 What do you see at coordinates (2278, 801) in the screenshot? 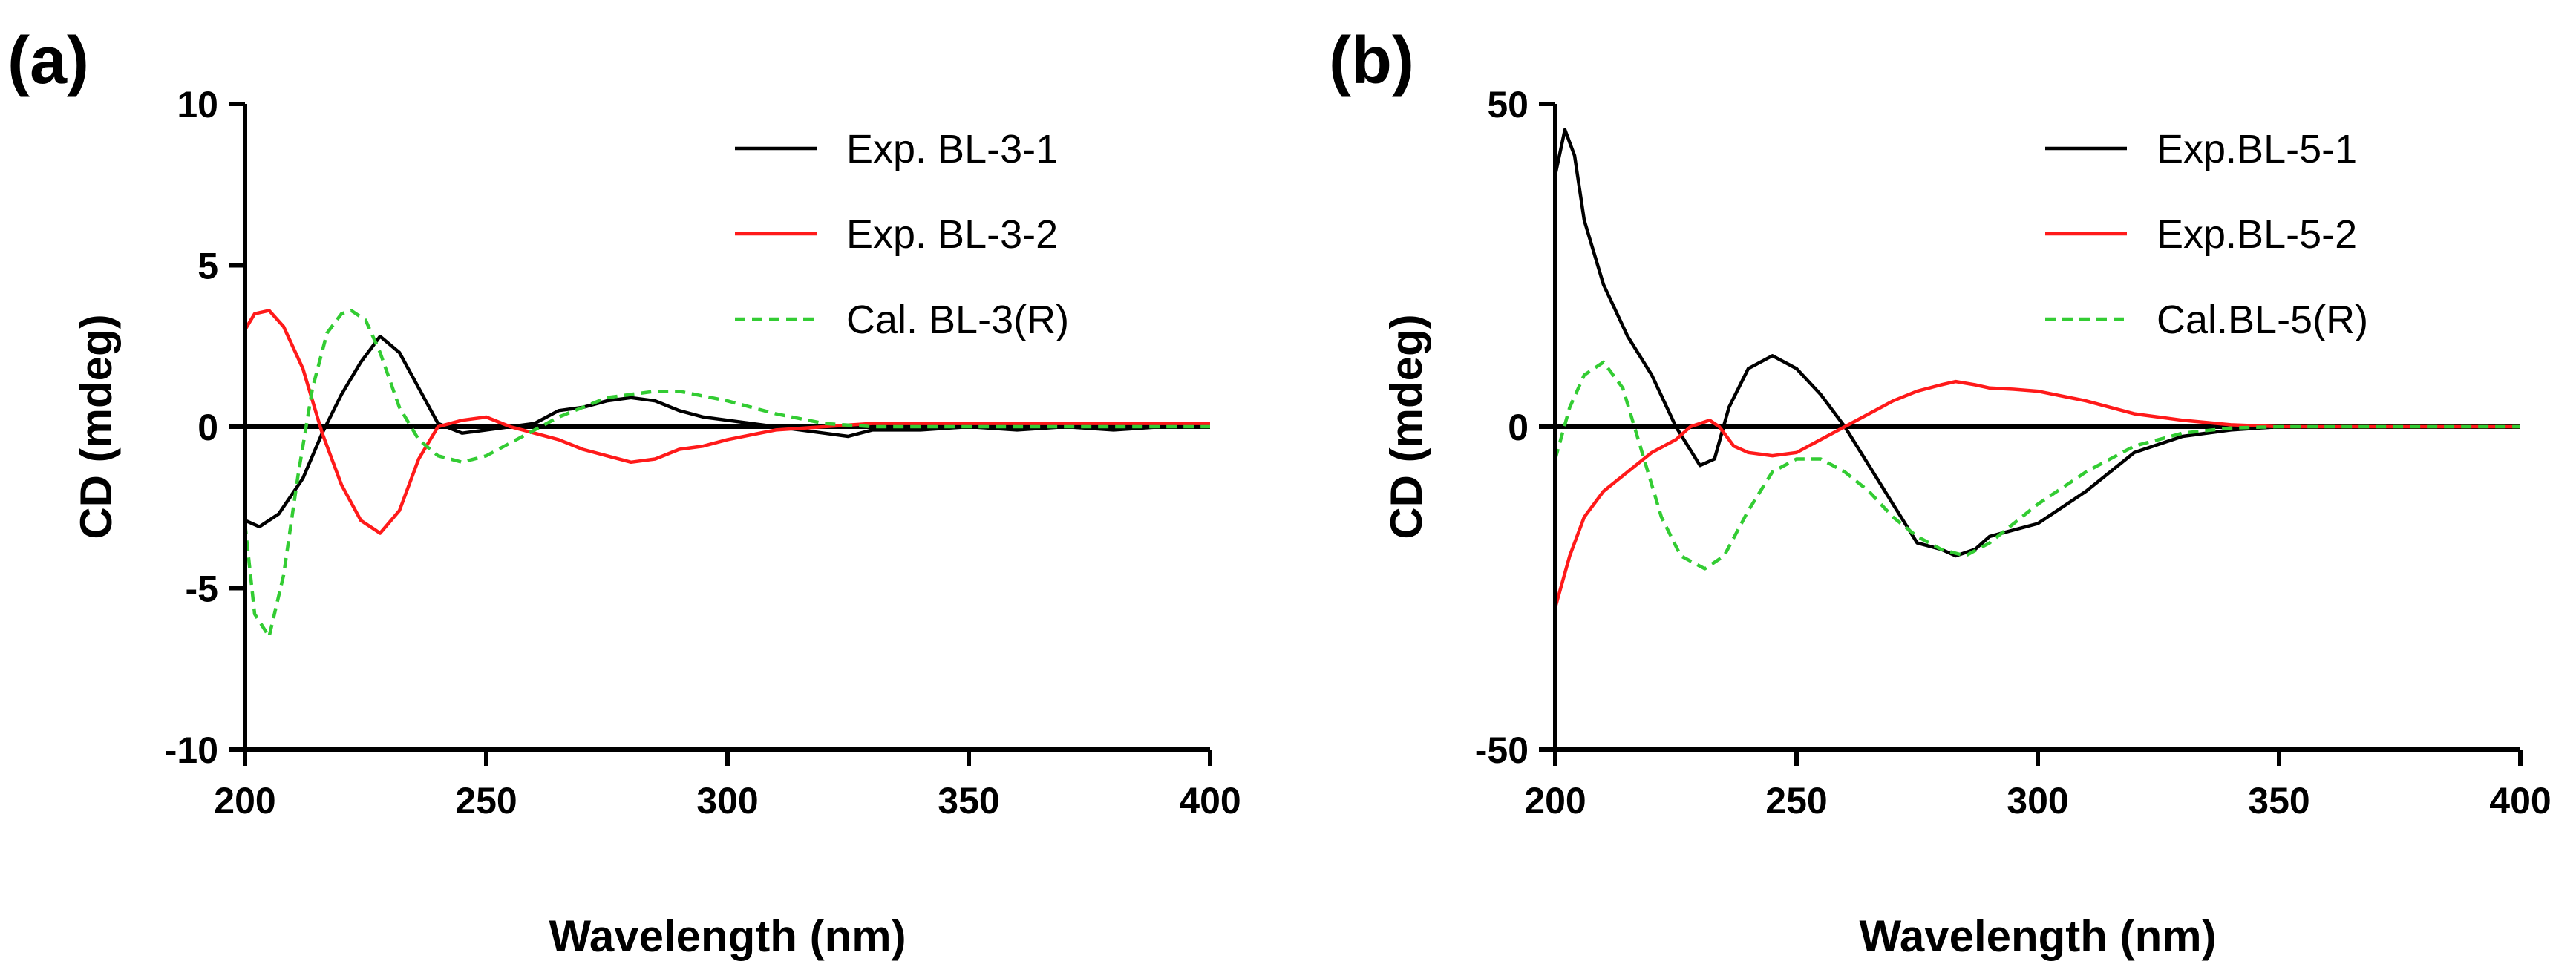
I see `panel-b-x-tick-label: 350` at bounding box center [2278, 801].